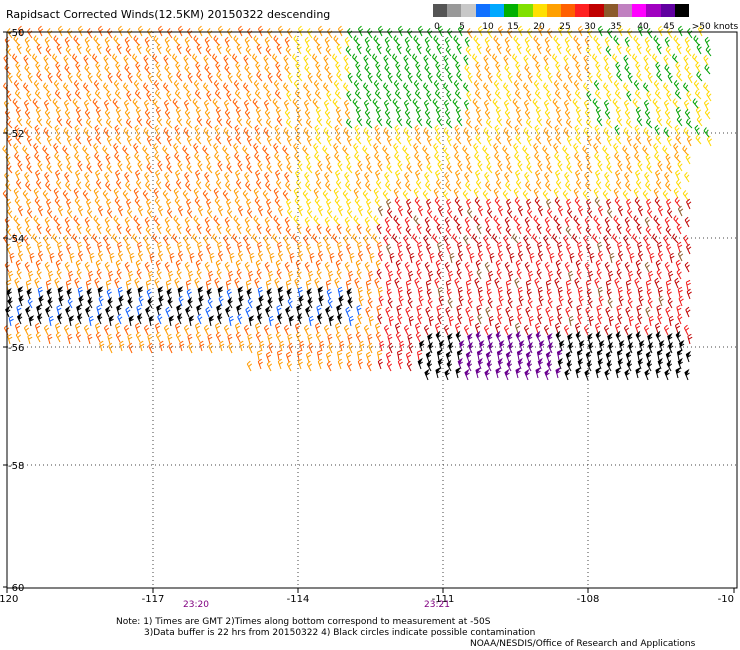  What do you see at coordinates (16, 588) in the screenshot?
I see `lat-tick-label: -60` at bounding box center [16, 588].